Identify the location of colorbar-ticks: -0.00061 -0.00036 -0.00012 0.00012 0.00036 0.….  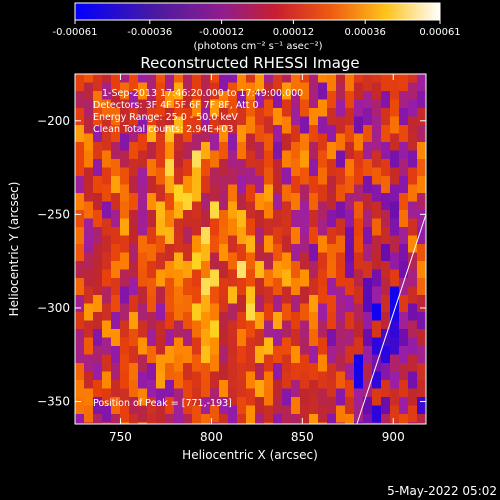
(257, 29).